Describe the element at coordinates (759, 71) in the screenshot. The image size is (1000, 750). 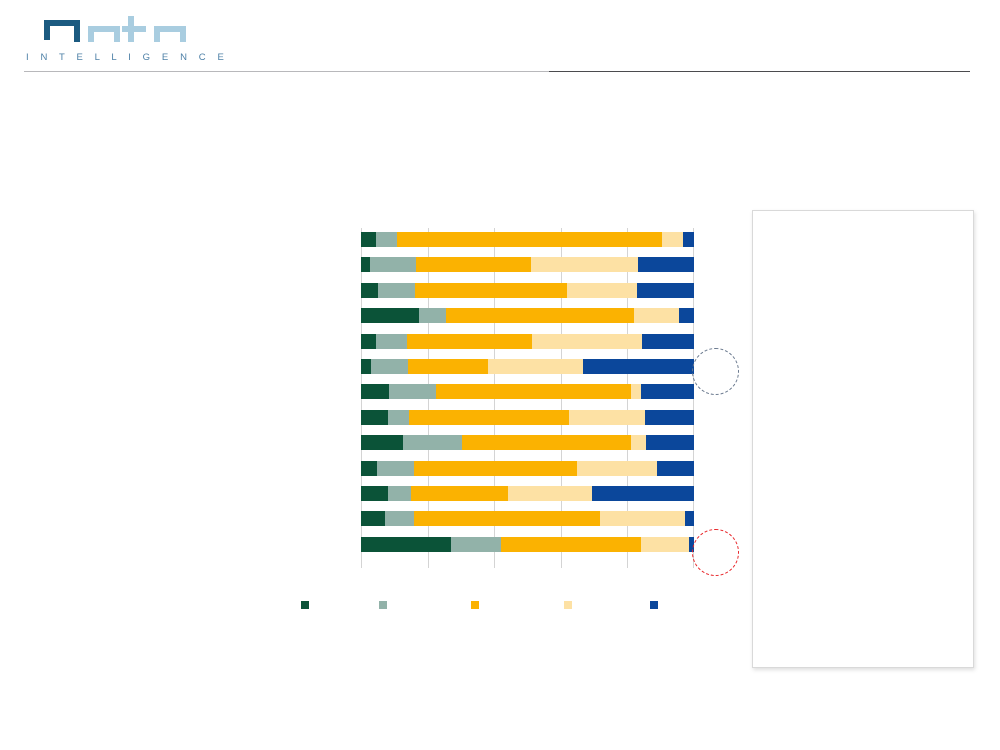
I see `header-divider-right` at that location.